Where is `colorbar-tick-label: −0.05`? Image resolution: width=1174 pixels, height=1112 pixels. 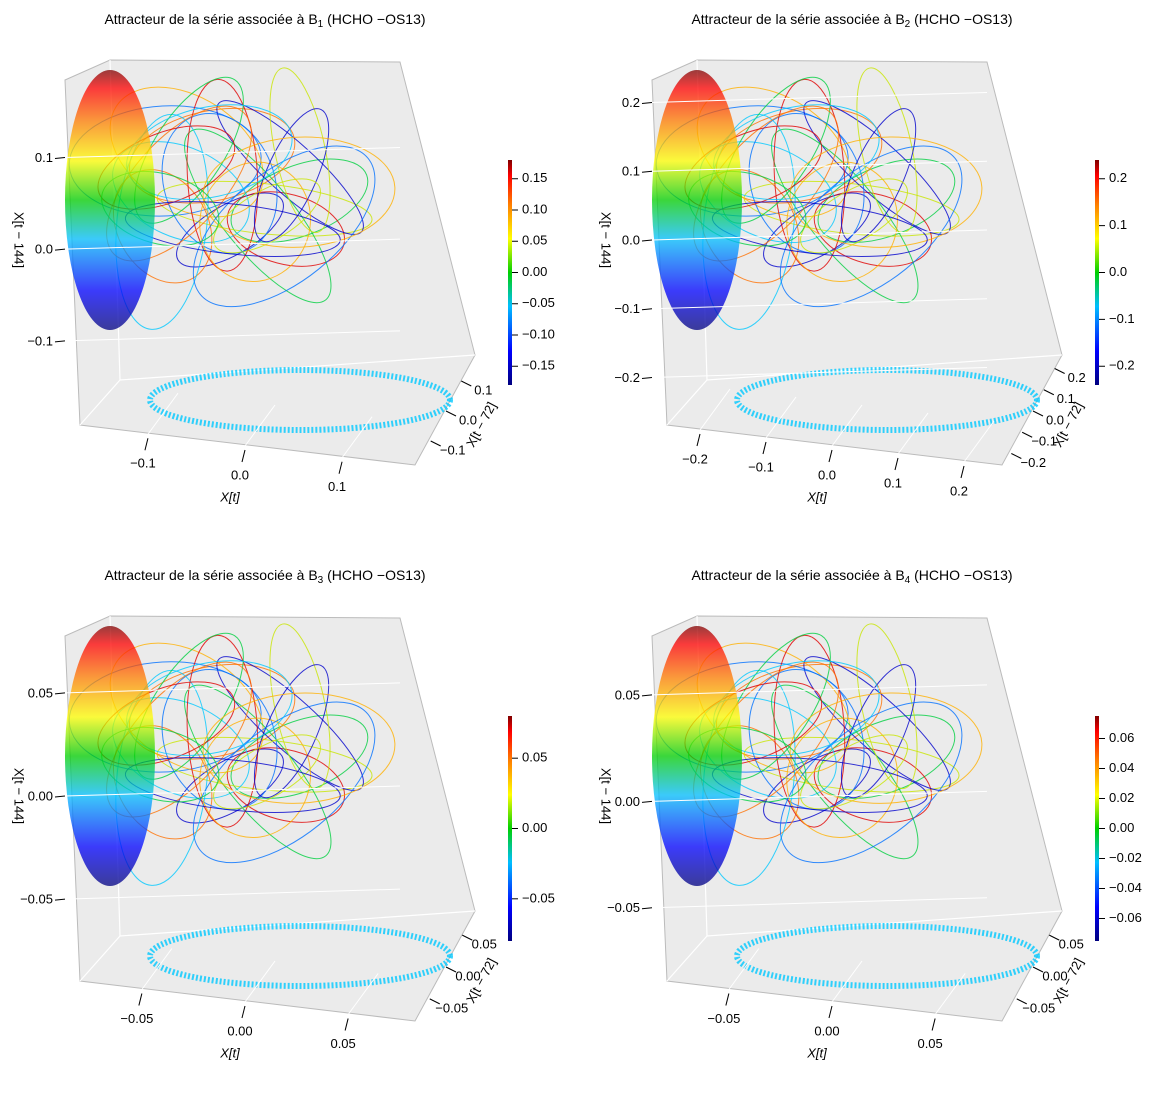 colorbar-tick-label: −0.05 is located at coordinates (538, 302).